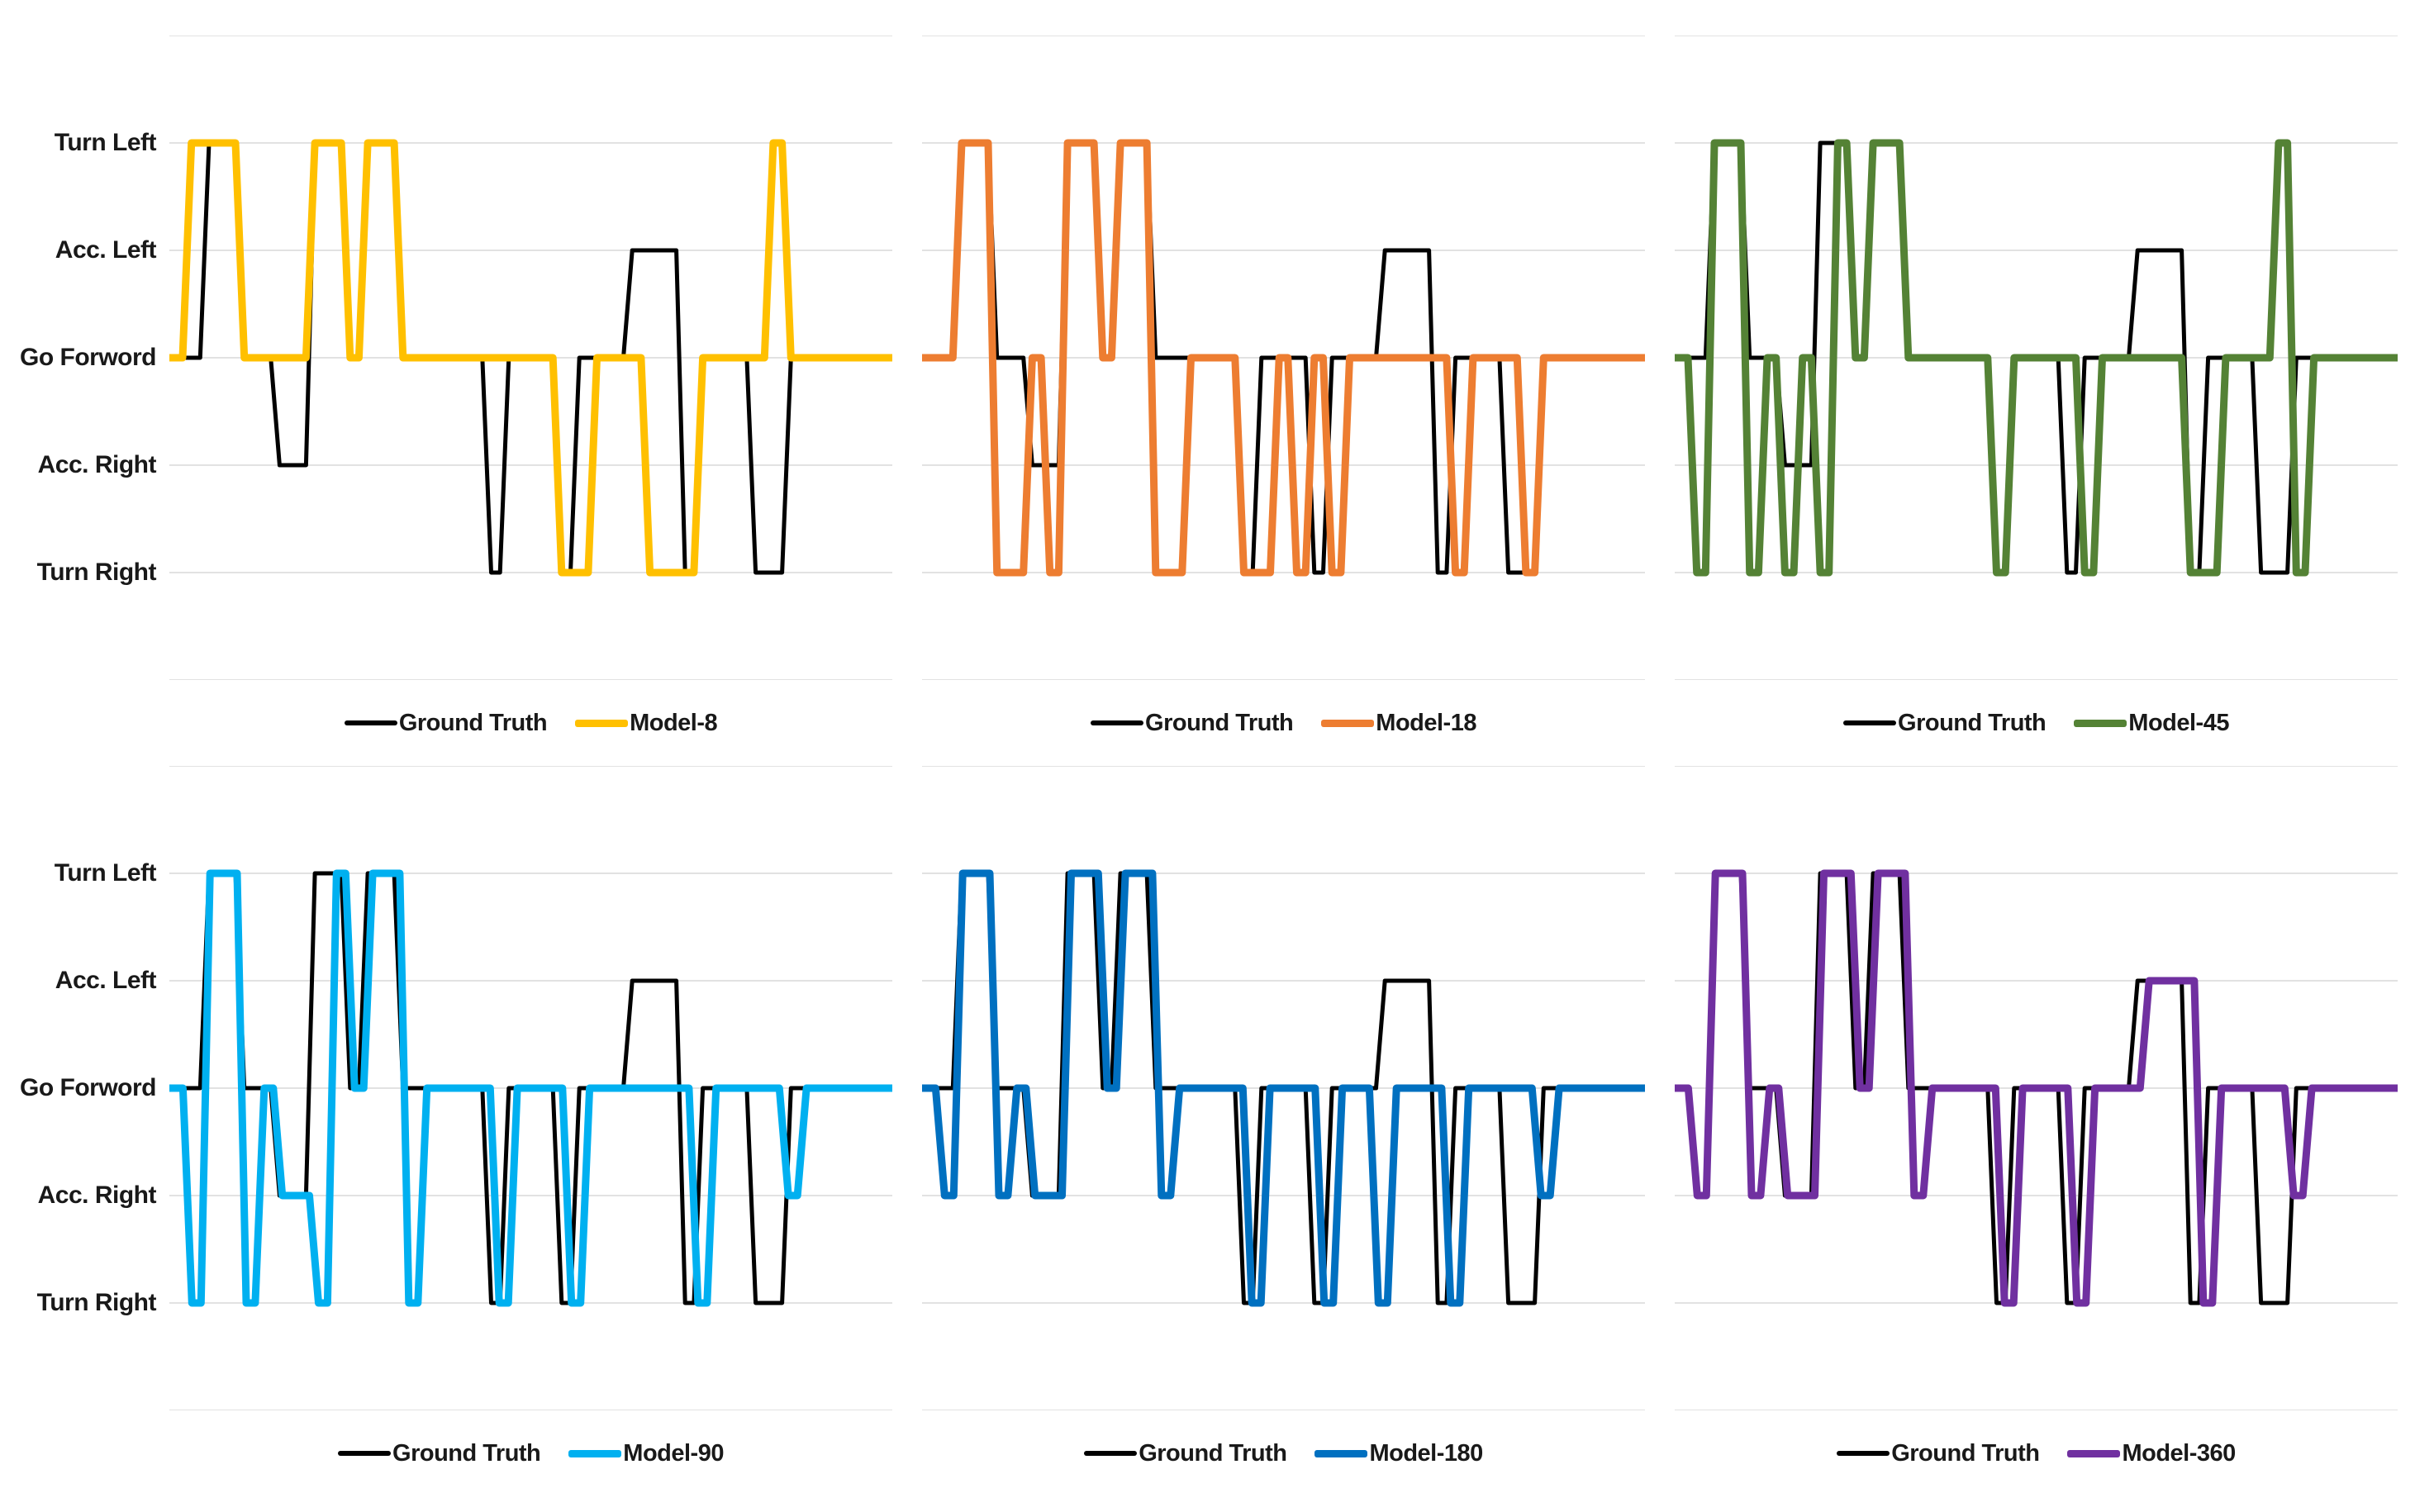 The width and height of the screenshot is (2415, 1512). I want to click on legend-model-90: Ground Truth Model-90, so click(530, 1453).